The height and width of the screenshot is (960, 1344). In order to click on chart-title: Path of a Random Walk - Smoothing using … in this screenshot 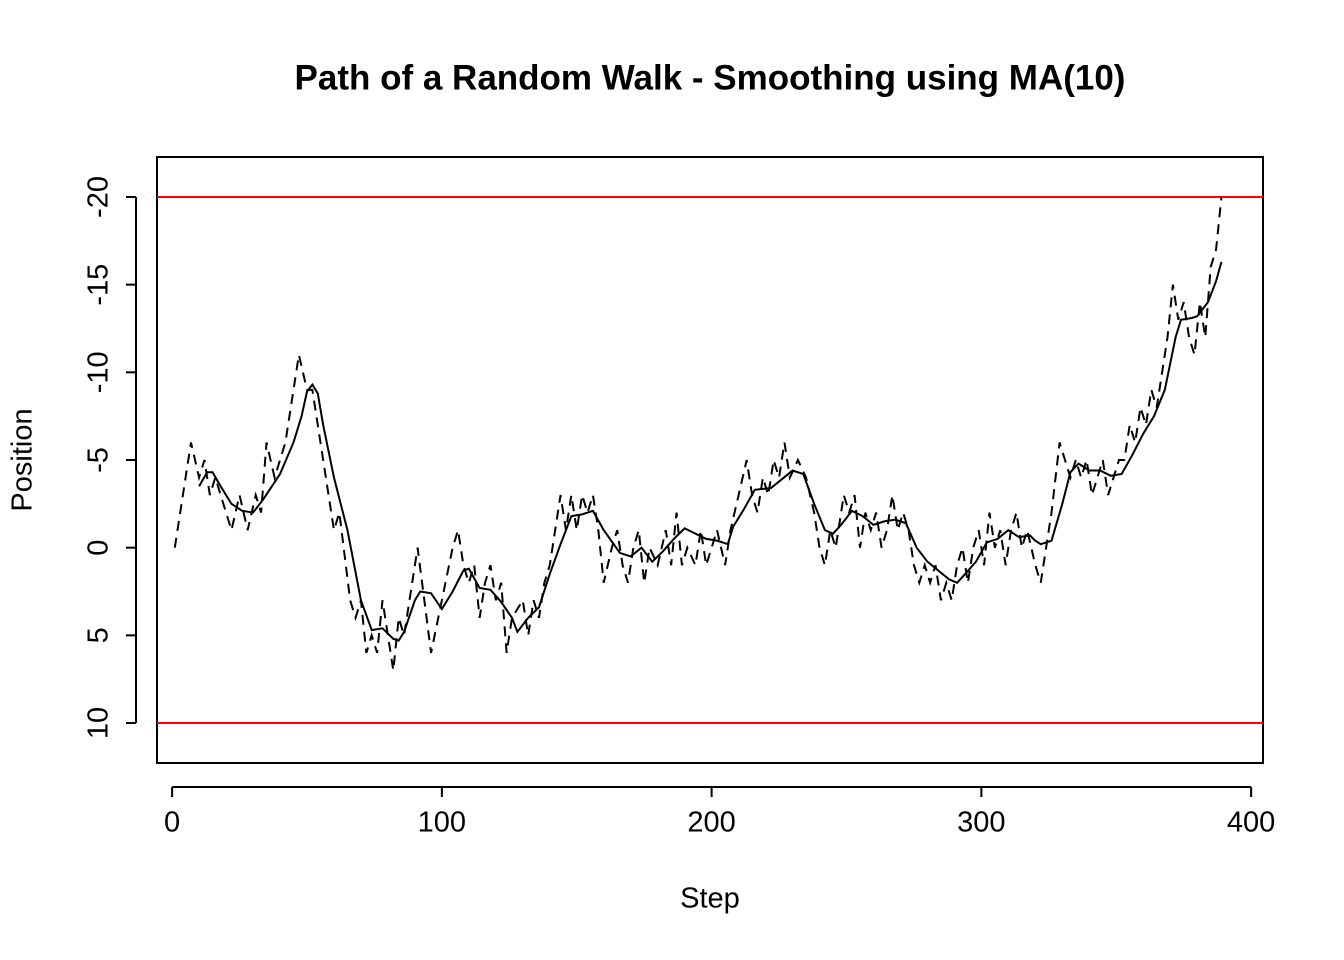, I will do `click(710, 77)`.